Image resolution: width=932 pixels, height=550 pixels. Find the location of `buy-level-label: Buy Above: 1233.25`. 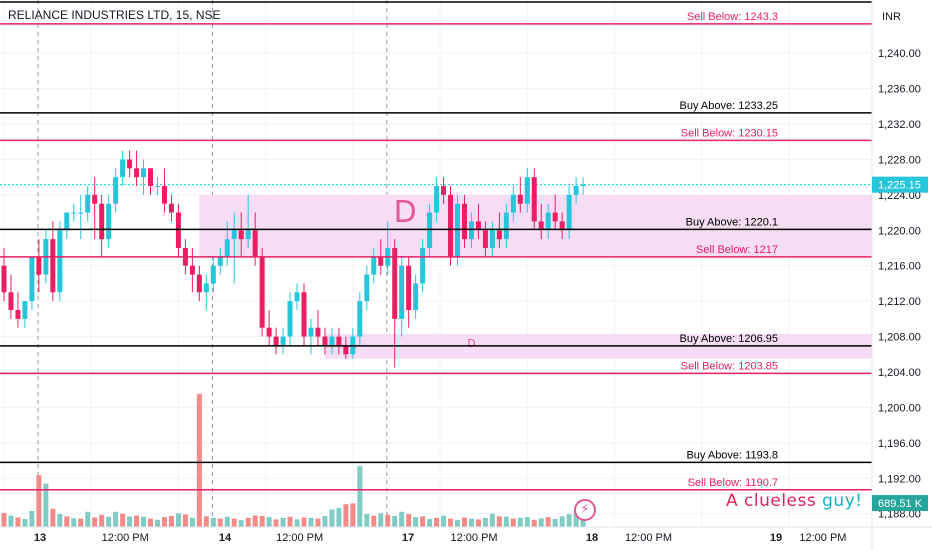

buy-level-label: Buy Above: 1233.25 is located at coordinates (729, 106).